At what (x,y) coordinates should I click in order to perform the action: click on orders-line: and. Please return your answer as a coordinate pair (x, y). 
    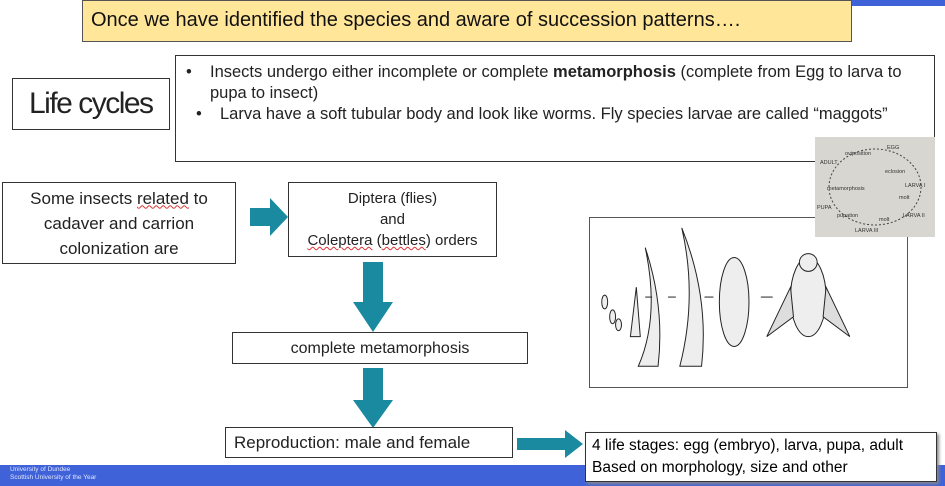
    Looking at the image, I should click on (392, 219).